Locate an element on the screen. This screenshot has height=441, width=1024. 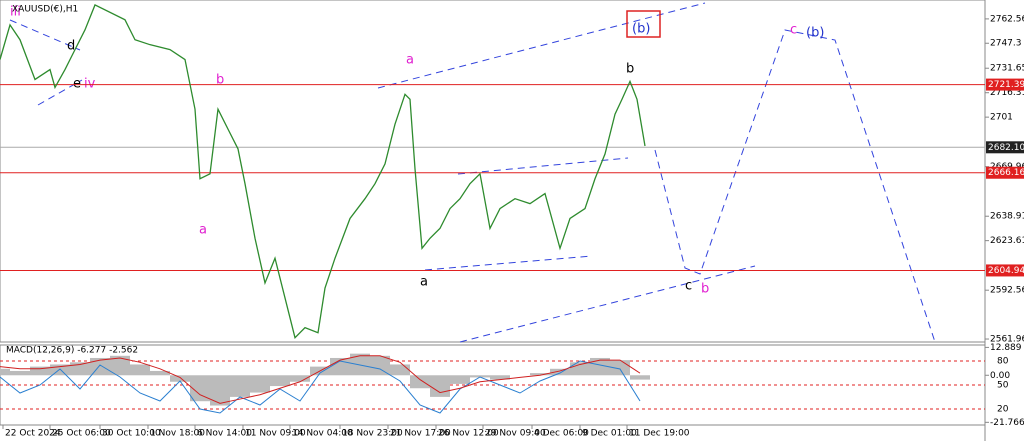
y2-tick-label: 20 is located at coordinates (1003, 410).